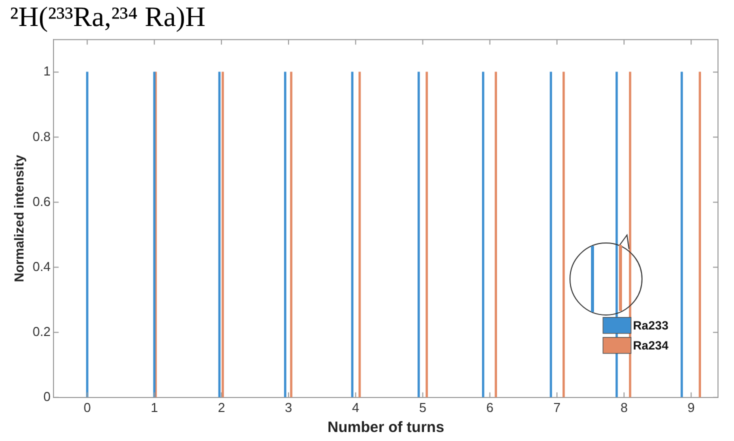  Describe the element at coordinates (557, 407) in the screenshot. I see `x-tick-label: 7` at that location.